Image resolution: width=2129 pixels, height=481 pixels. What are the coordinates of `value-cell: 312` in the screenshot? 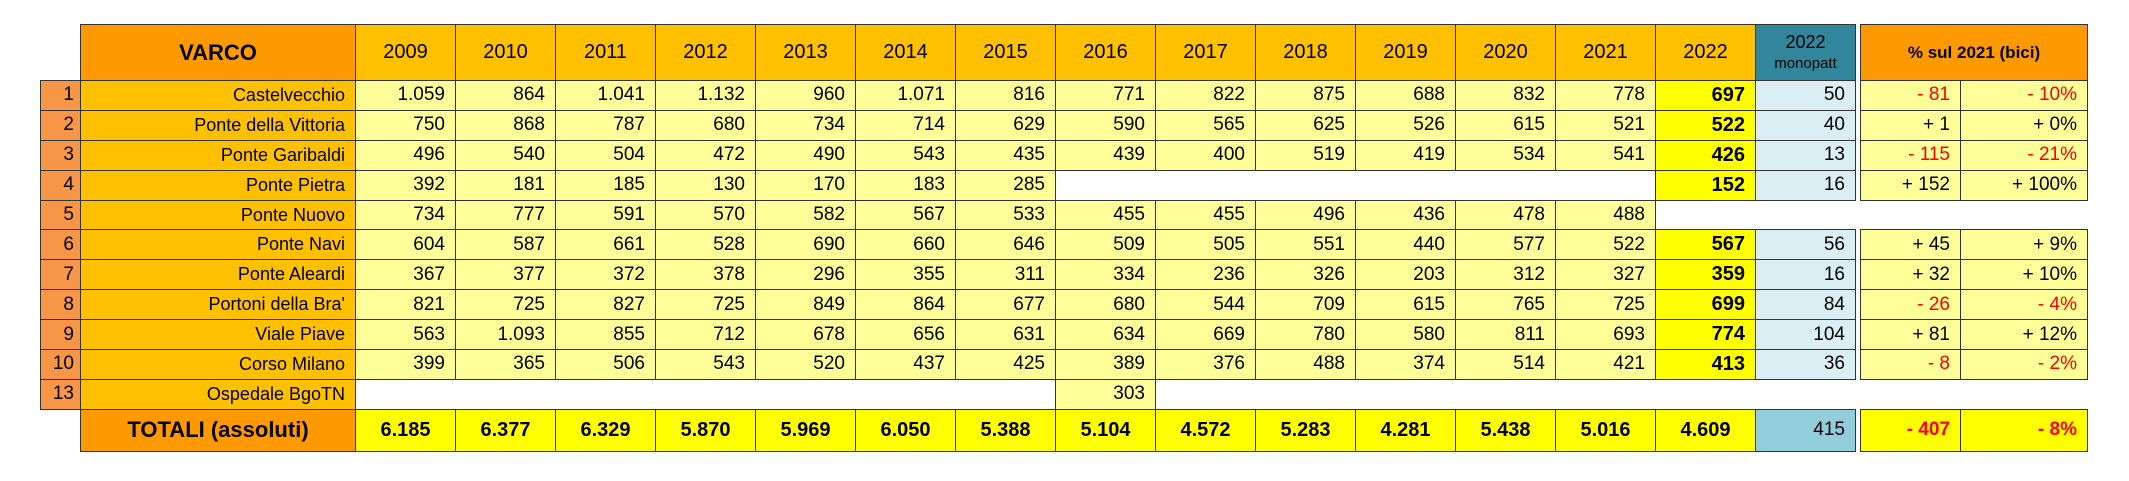 It's located at (1505, 275).